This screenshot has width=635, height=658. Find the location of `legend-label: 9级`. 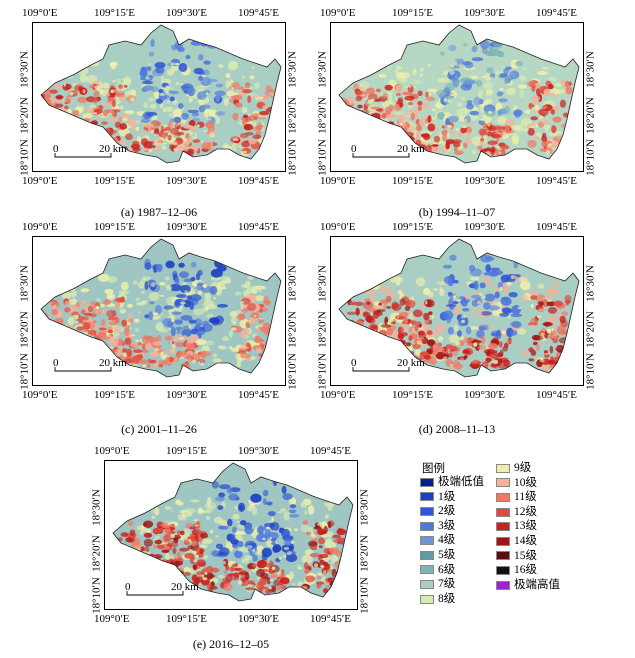

legend-label: 9级 is located at coordinates (523, 468).